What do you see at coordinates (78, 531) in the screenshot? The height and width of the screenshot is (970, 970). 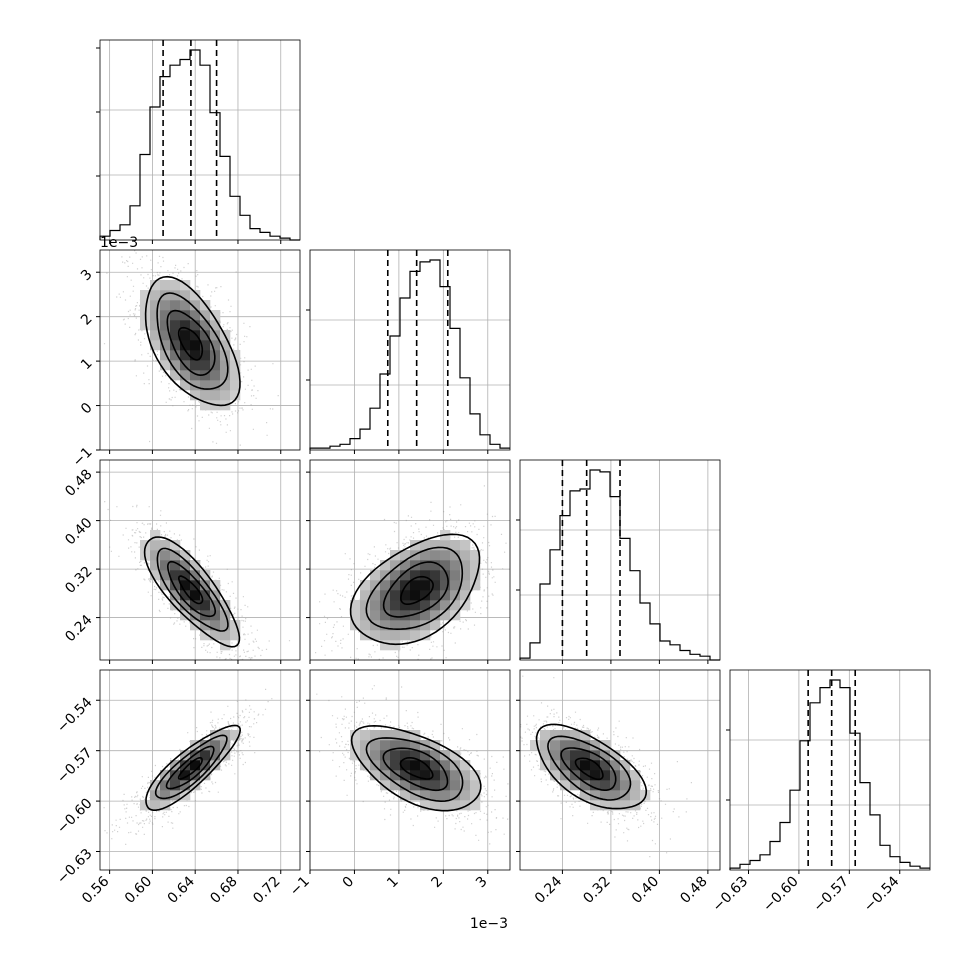 I see `y-tick-label: 0.40` at bounding box center [78, 531].